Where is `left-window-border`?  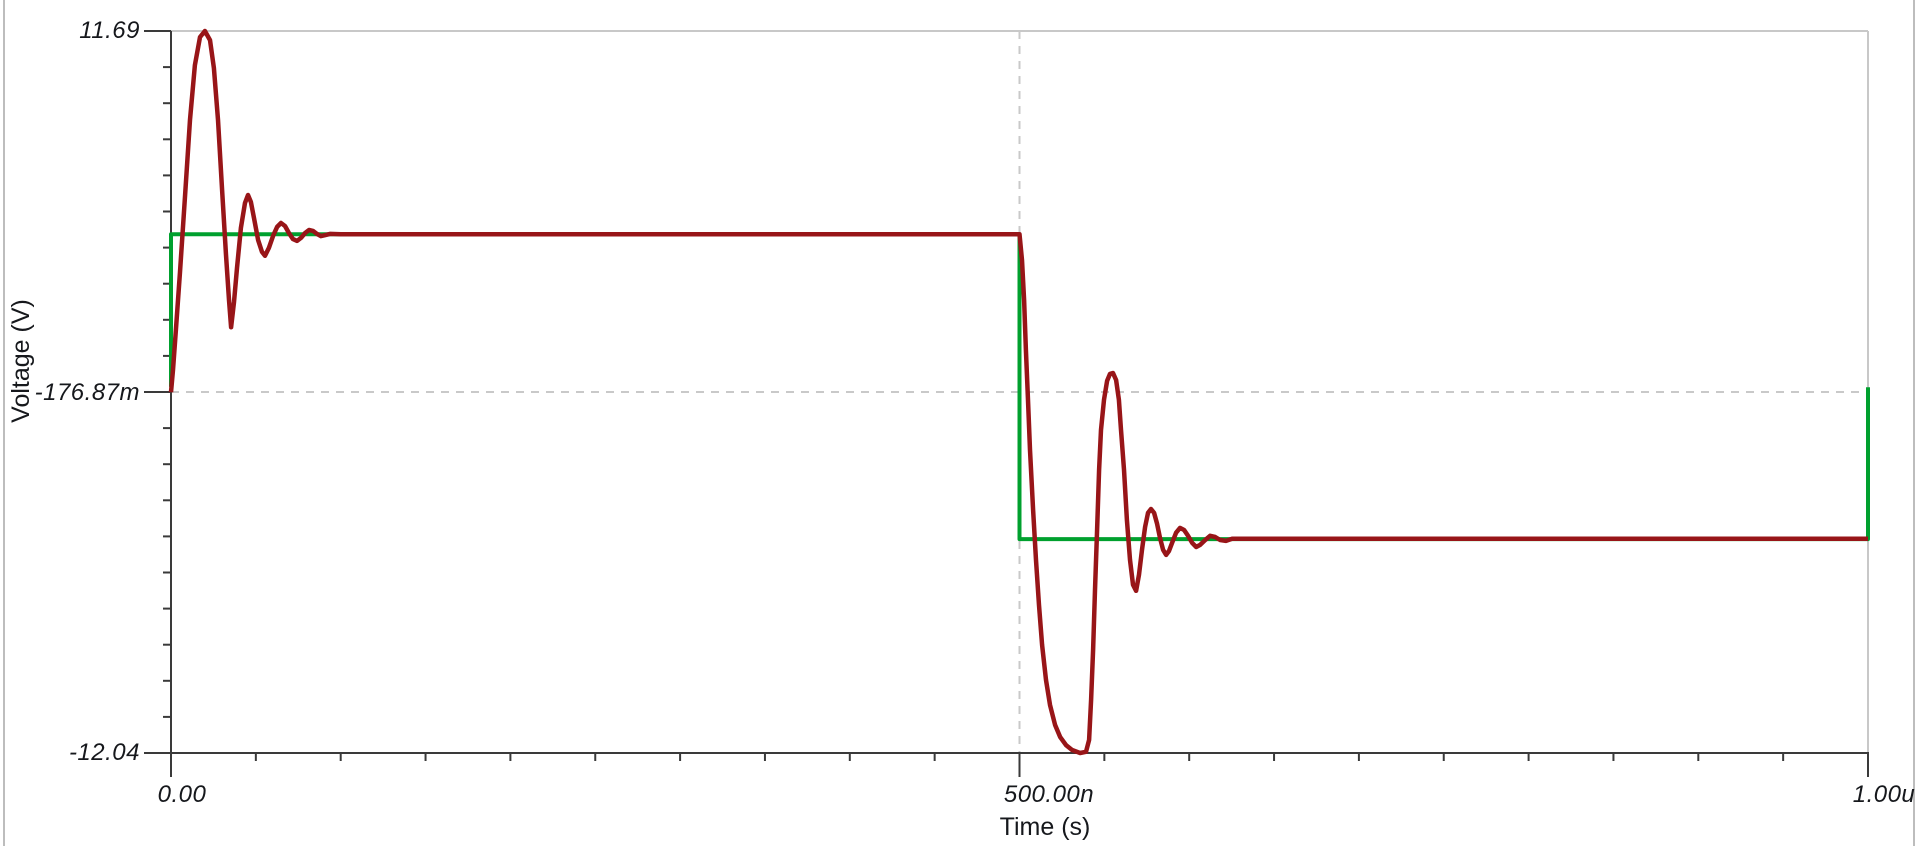 left-window-border is located at coordinates (4, 423).